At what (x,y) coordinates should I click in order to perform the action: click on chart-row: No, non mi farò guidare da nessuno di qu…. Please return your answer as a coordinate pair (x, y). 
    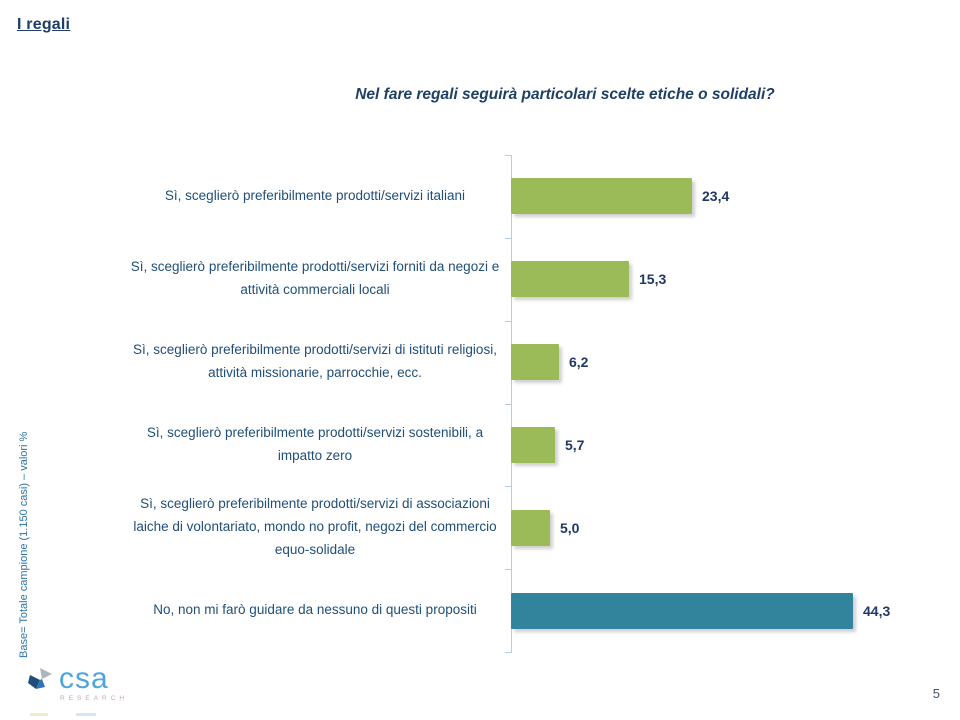
    Looking at the image, I should click on (480, 610).